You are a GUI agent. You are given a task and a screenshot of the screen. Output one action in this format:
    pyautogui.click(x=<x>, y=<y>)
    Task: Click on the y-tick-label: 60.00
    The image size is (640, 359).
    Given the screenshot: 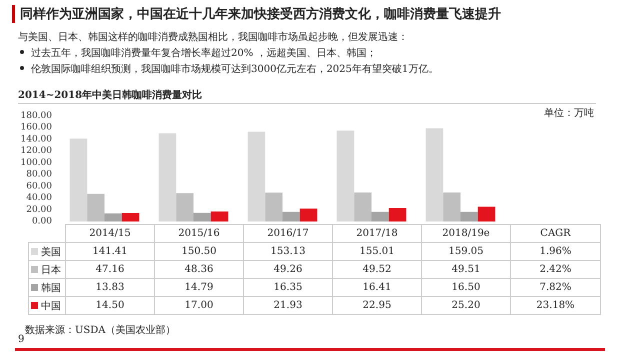 What is the action you would take?
    pyautogui.click(x=39, y=186)
    